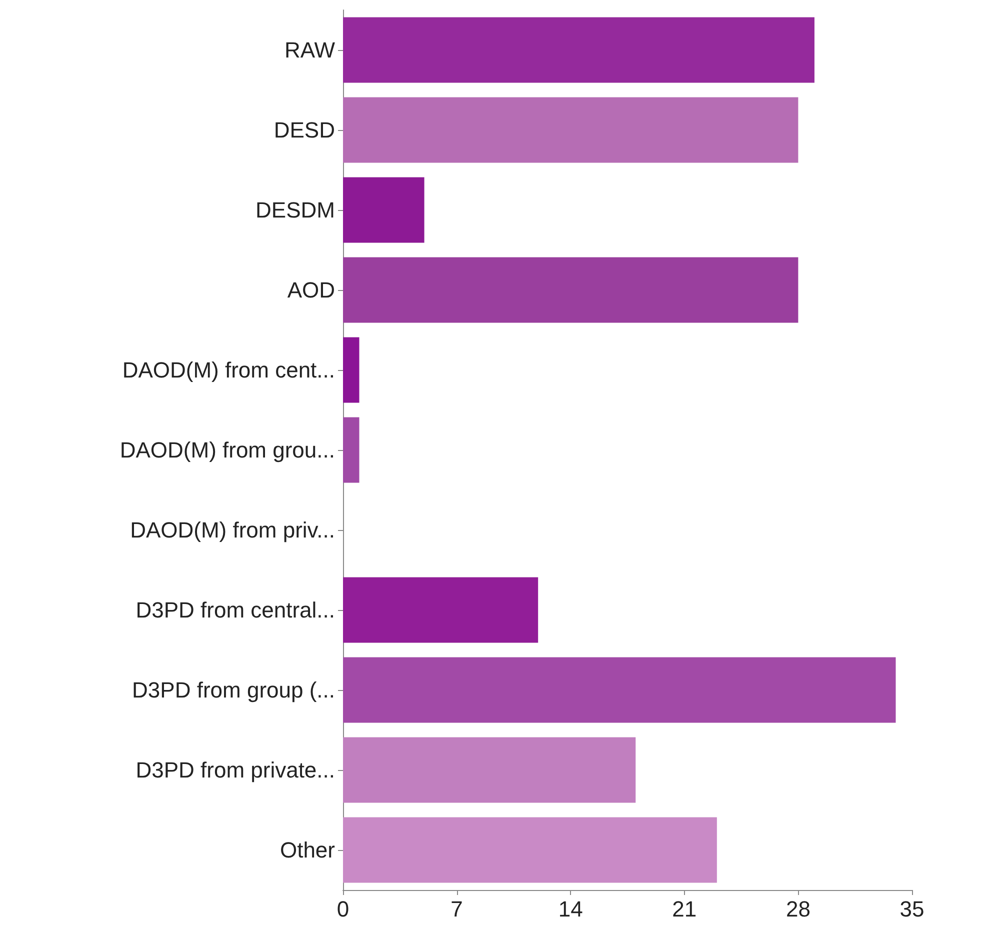 This screenshot has width=988, height=940. I want to click on x-tick-label: 35, so click(912, 909).